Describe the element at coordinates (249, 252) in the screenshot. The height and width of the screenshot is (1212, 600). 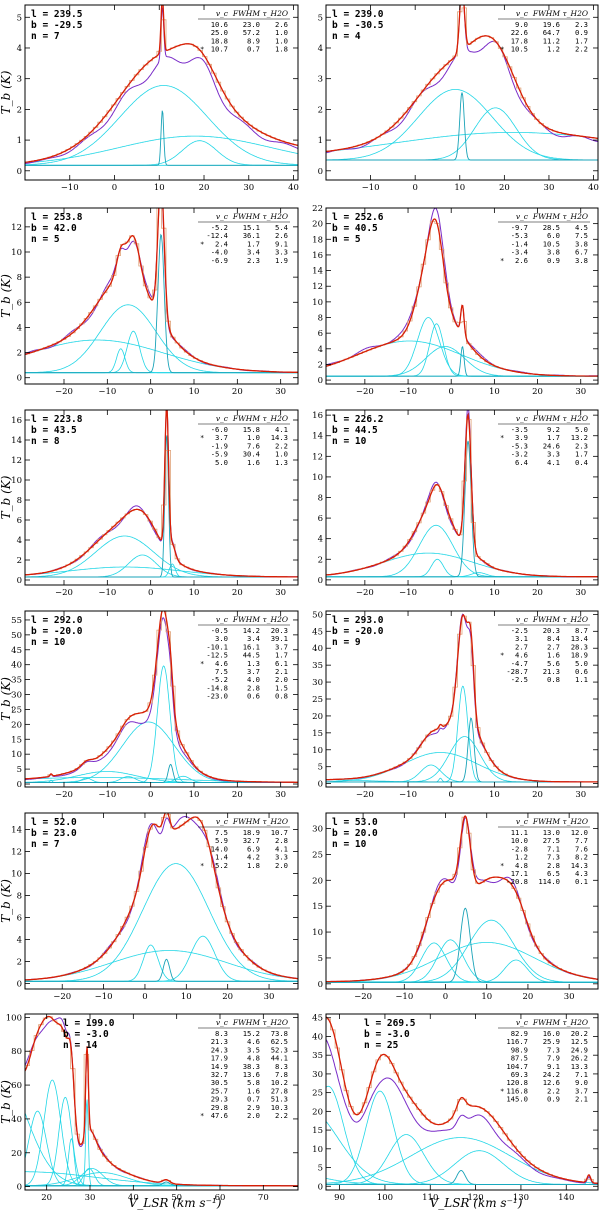
I see `table-row: -4.0 3.4 3.3` at that location.